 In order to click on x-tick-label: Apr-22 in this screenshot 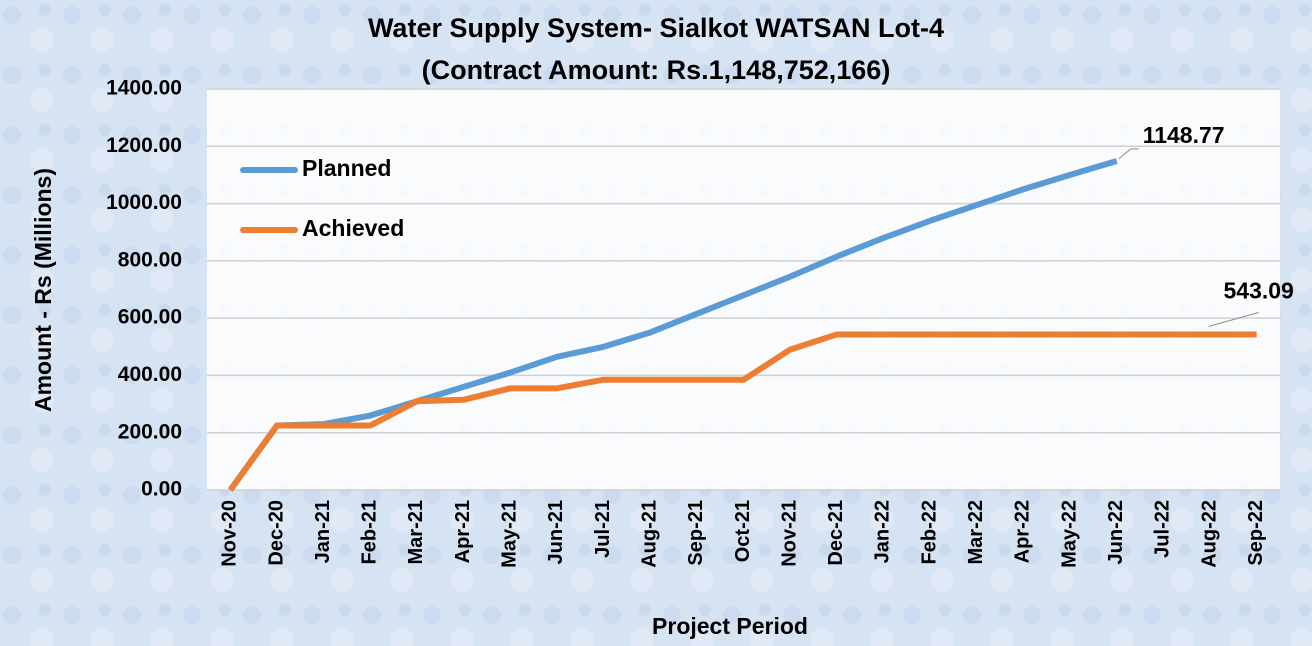, I will do `click(1023, 531)`.